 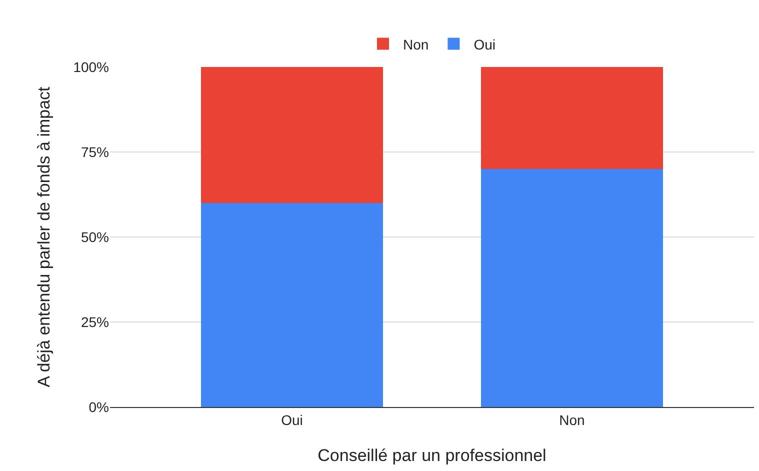 What do you see at coordinates (94, 152) in the screenshot?
I see `y-tick-label: 75%` at bounding box center [94, 152].